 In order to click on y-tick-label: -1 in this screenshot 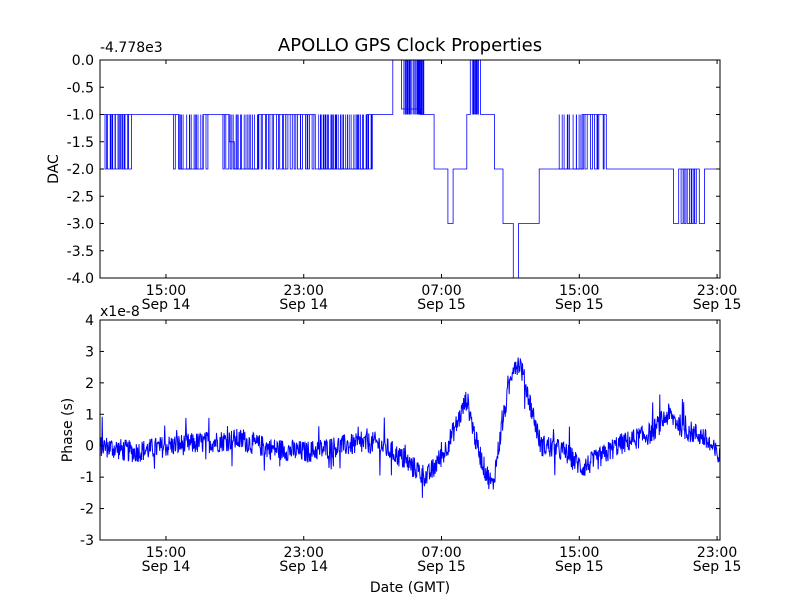, I will do `click(87, 478)`.